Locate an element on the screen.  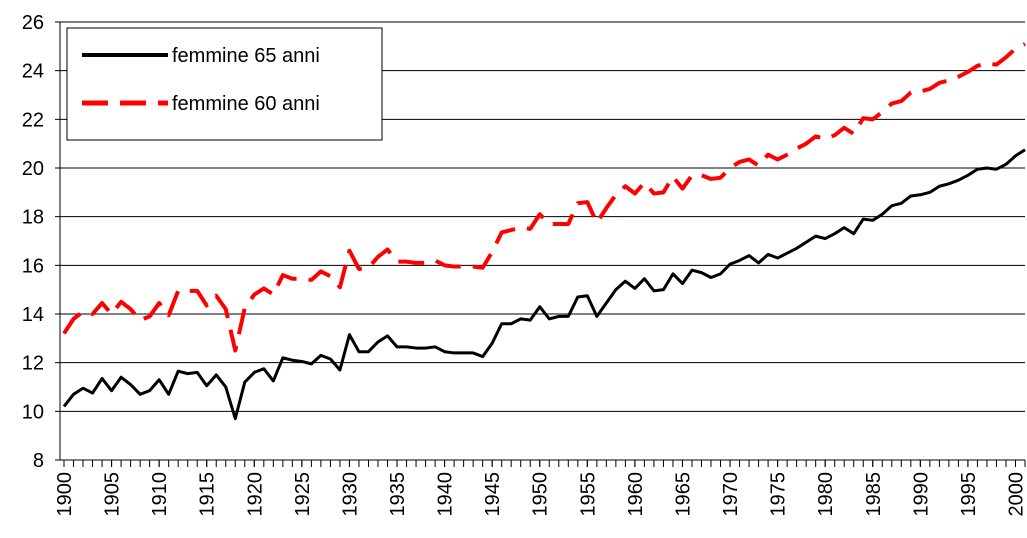
y-tick-label: 22 is located at coordinates (33, 120).